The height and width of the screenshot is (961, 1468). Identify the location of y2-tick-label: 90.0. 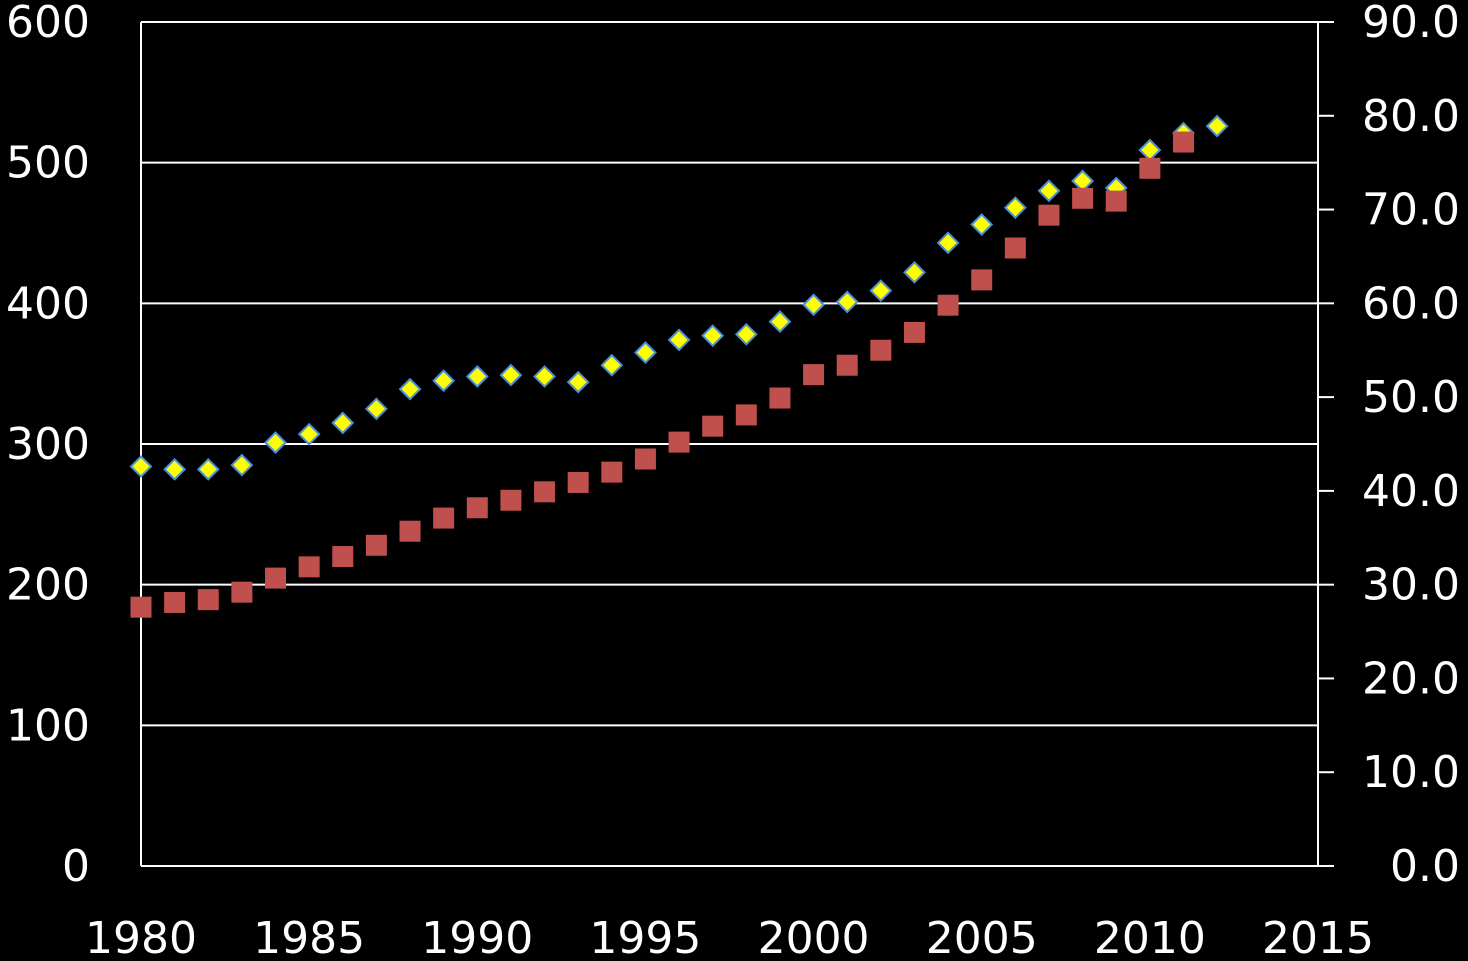
(1411, 24).